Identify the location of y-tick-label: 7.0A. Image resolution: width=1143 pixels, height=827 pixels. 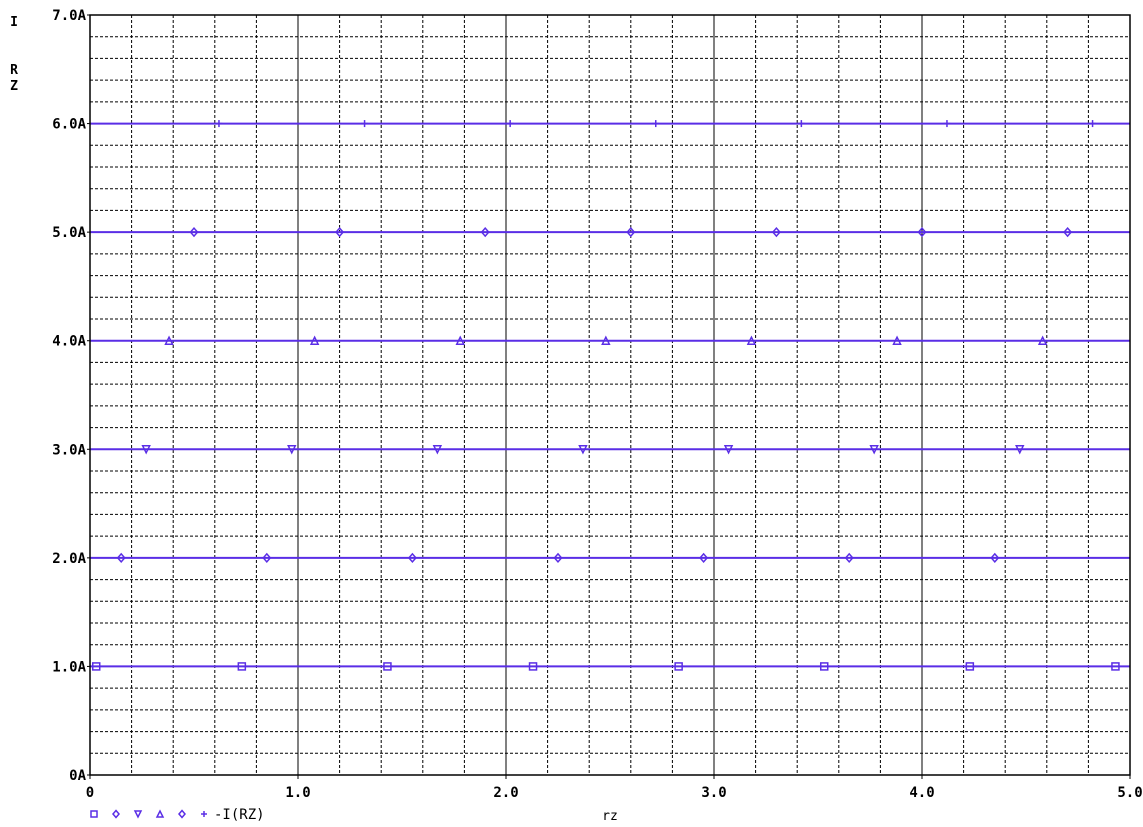
(69, 16).